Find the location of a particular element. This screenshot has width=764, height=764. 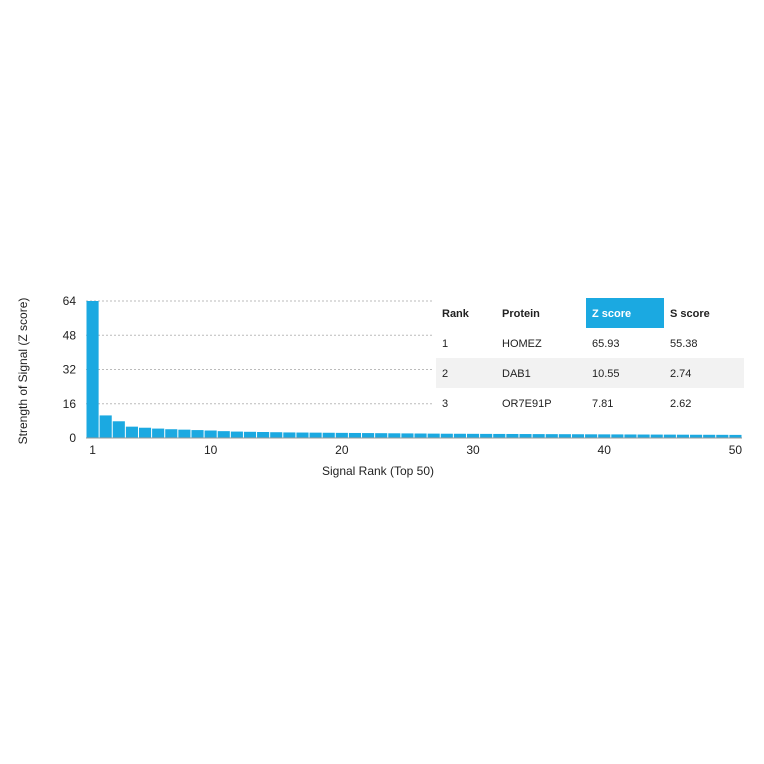

y-tick-label: 0 is located at coordinates (72, 438).